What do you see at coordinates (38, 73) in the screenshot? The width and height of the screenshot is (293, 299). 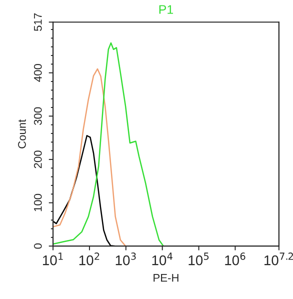 I see `y-tick-label: 400` at bounding box center [38, 73].